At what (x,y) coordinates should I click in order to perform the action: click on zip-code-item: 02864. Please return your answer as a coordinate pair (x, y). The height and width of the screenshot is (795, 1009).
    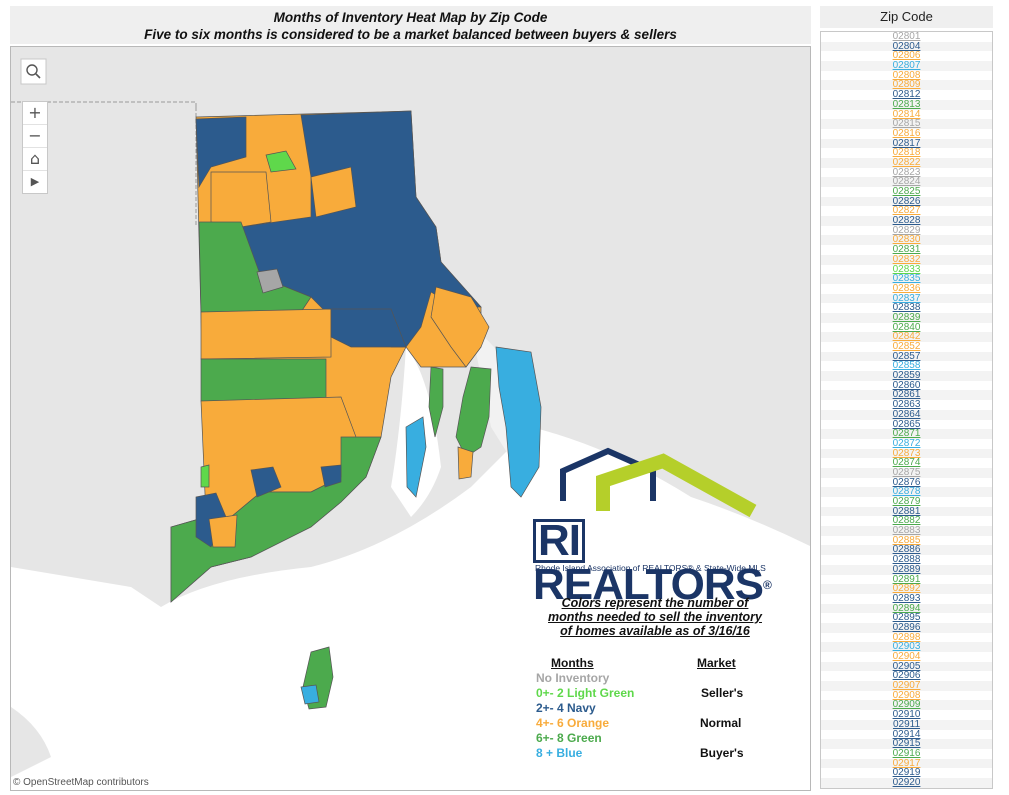
    Looking at the image, I should click on (906, 414).